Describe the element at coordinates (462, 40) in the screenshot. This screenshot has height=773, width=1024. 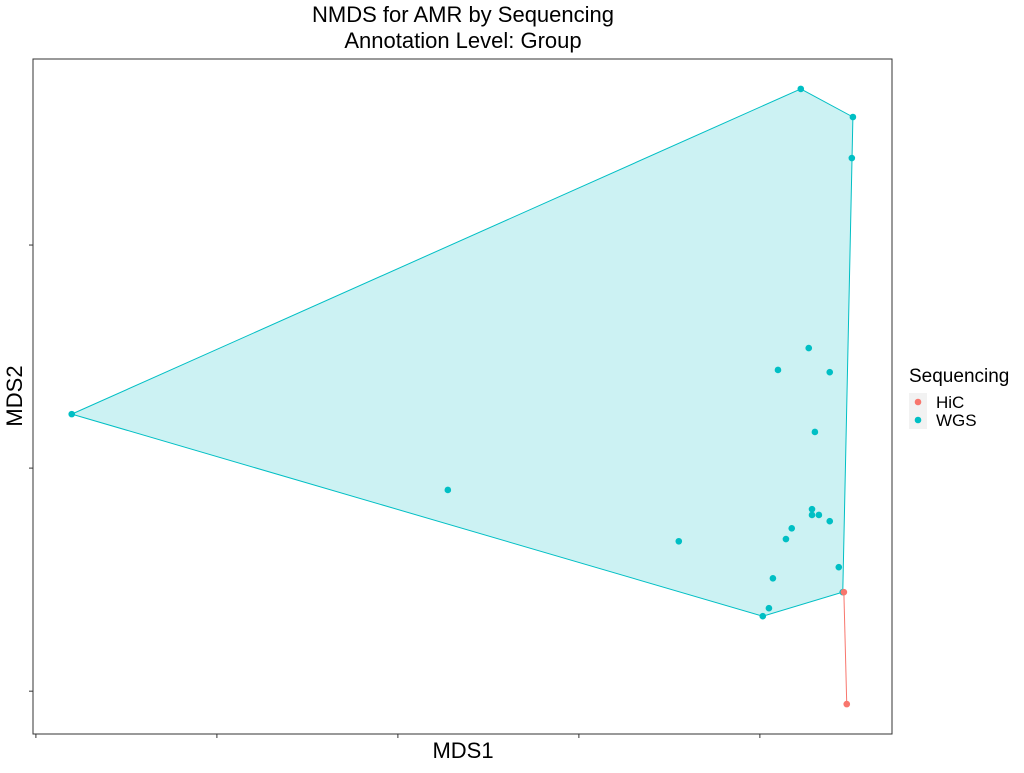
I see `chart-subtitle: Annotation Level: Group` at that location.